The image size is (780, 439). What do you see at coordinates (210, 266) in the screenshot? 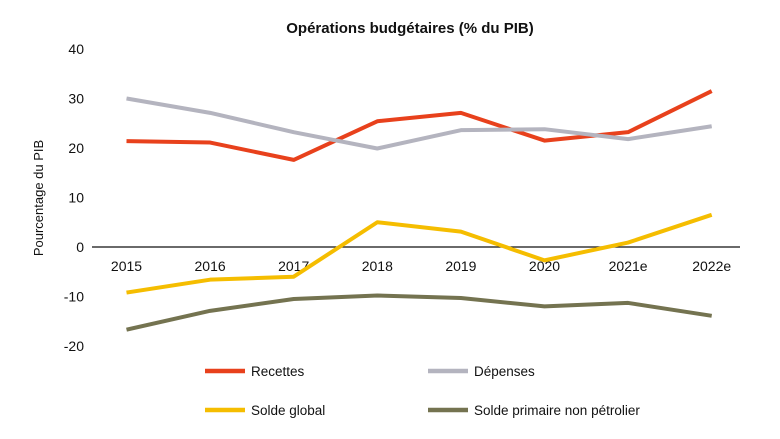
I see `x-tick-label: 2016` at bounding box center [210, 266].